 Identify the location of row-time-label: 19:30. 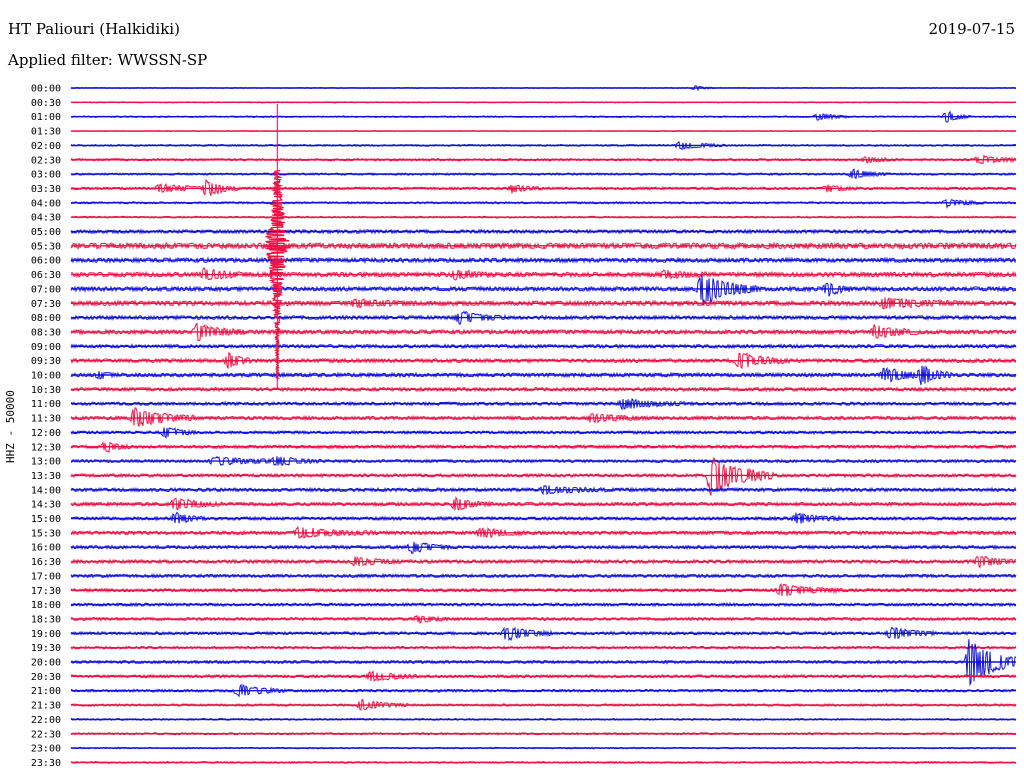
(46, 648).